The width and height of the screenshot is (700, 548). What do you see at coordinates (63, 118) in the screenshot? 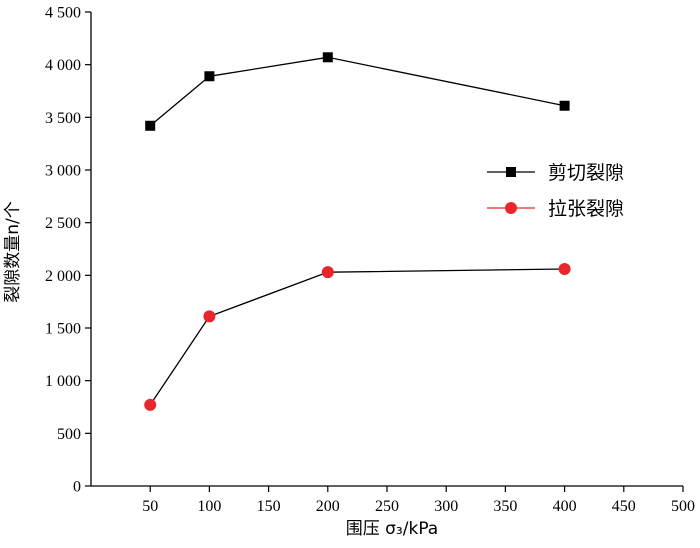
I see `y-tick-label: 3 500` at bounding box center [63, 118].